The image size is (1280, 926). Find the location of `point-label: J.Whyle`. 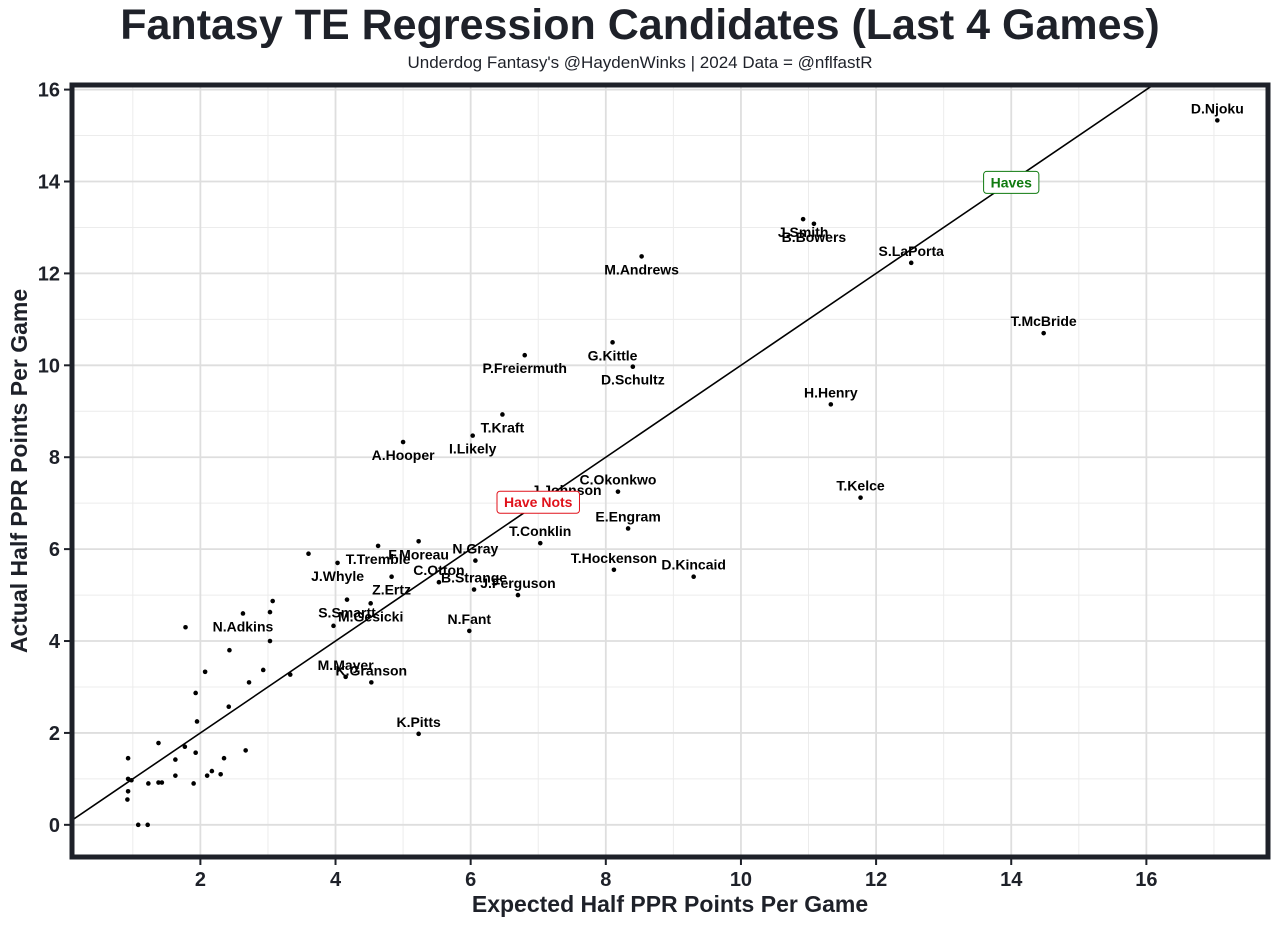

point-label: J.Whyle is located at coordinates (337, 576).